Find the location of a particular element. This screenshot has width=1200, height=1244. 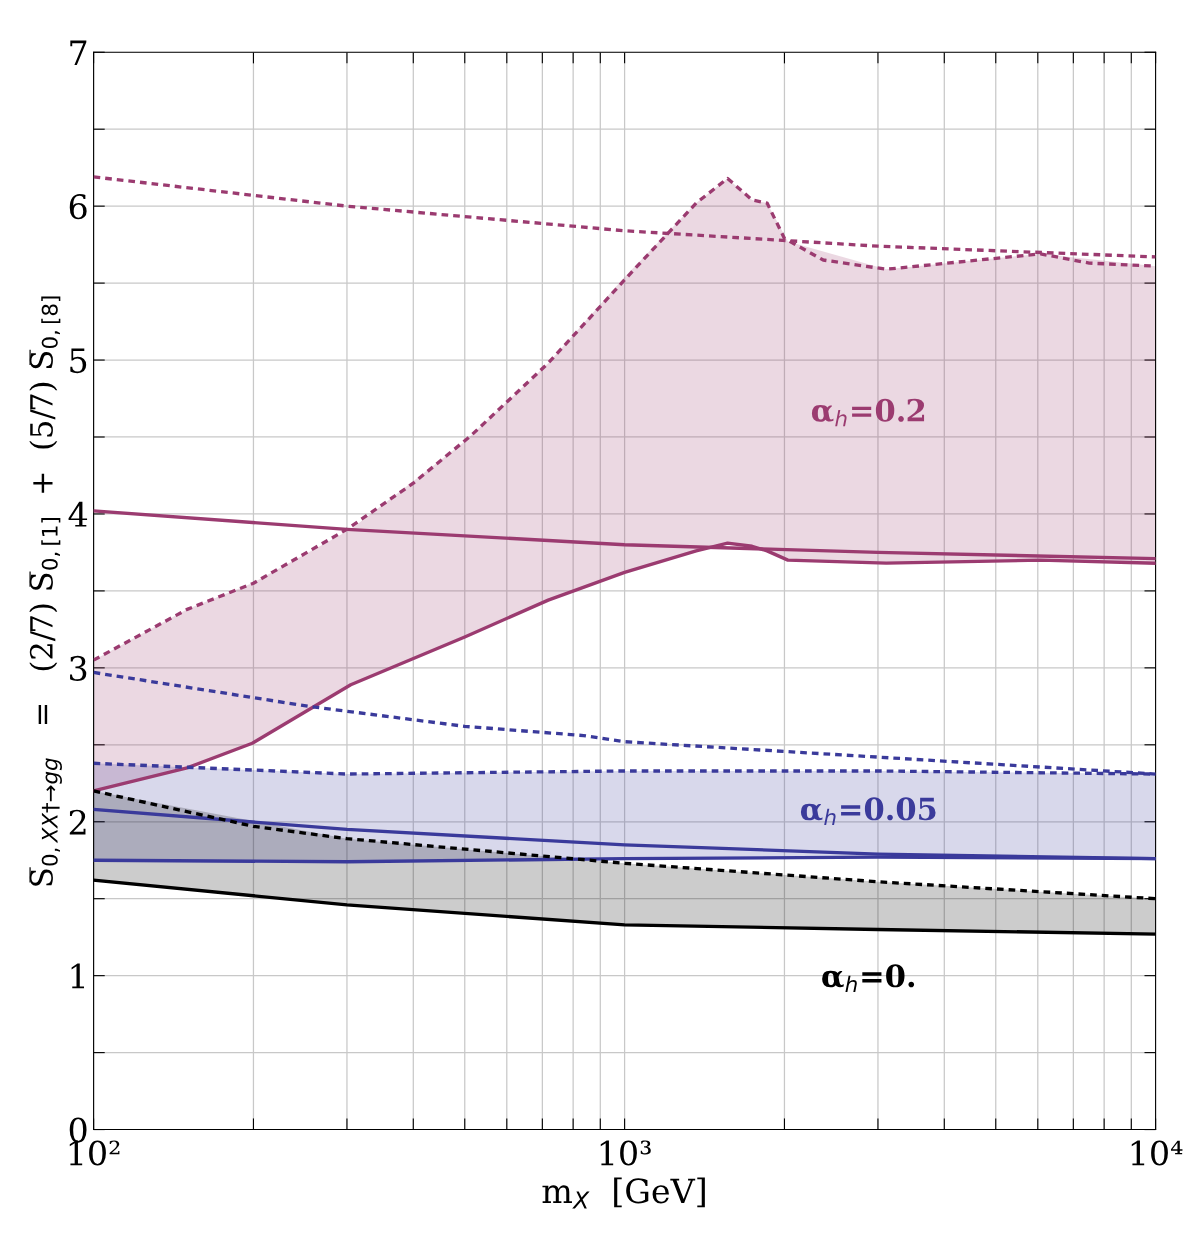

y-tick-label: 7 is located at coordinates (78, 52).